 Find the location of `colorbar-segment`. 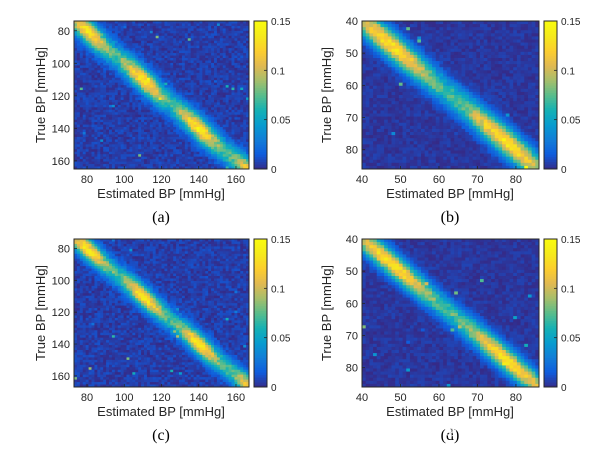

colorbar-segment is located at coordinates (260, 131).